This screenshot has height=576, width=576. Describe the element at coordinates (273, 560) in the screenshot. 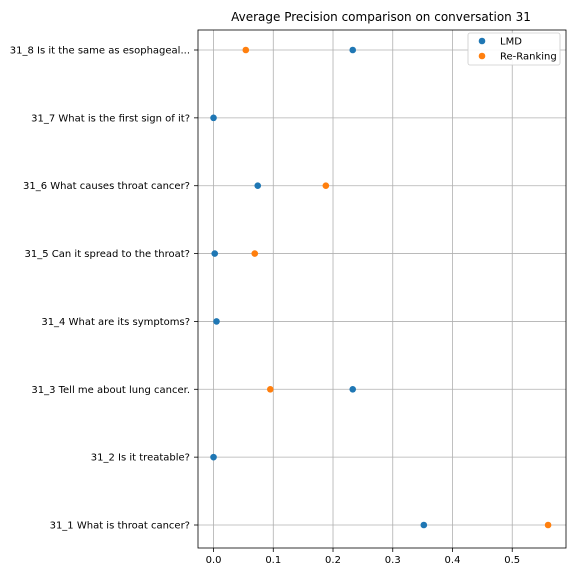

I see `x-tick-label: 0.1` at that location.